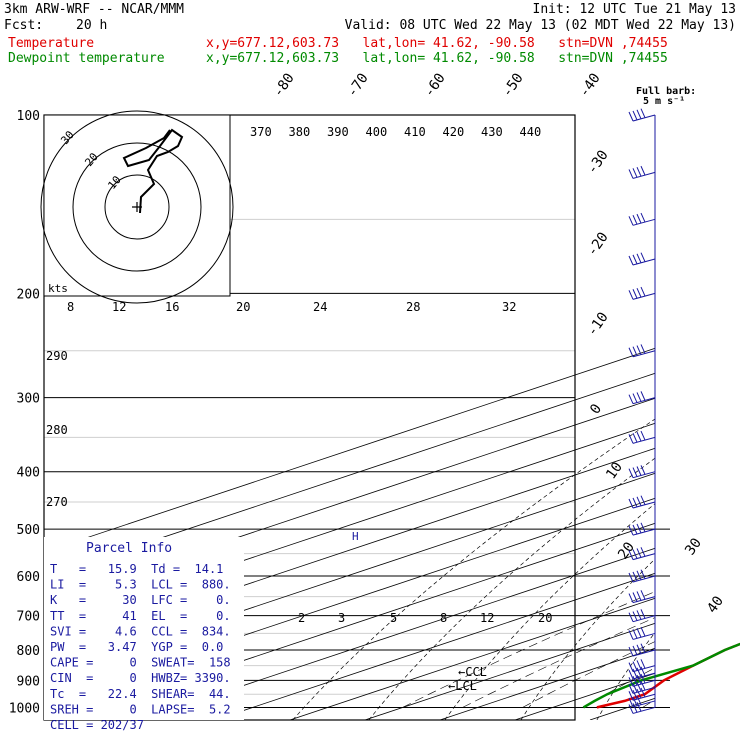 The height and width of the screenshot is (740, 740). I want to click on theta-e-label: 12, so click(119, 307).